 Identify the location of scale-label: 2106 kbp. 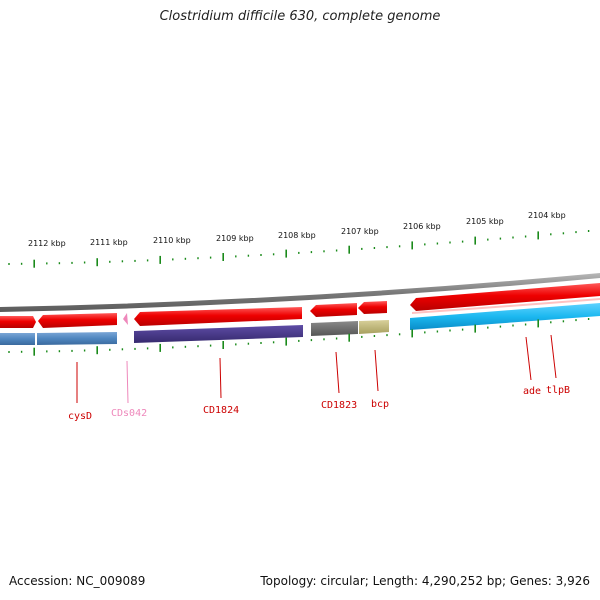
(422, 226).